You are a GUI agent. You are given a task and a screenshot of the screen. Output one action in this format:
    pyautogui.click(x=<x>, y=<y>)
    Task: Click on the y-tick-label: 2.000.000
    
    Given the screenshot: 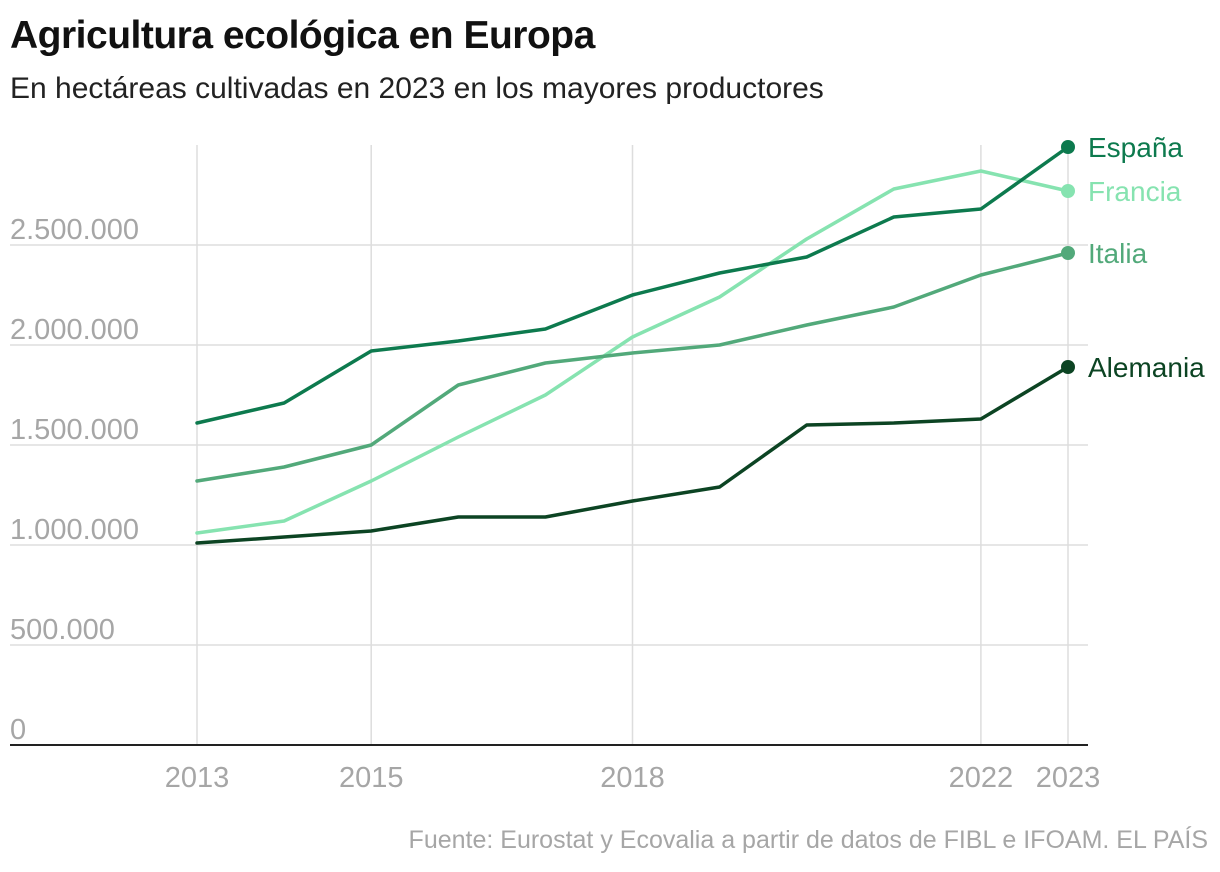 What is the action you would take?
    pyautogui.click(x=74, y=330)
    